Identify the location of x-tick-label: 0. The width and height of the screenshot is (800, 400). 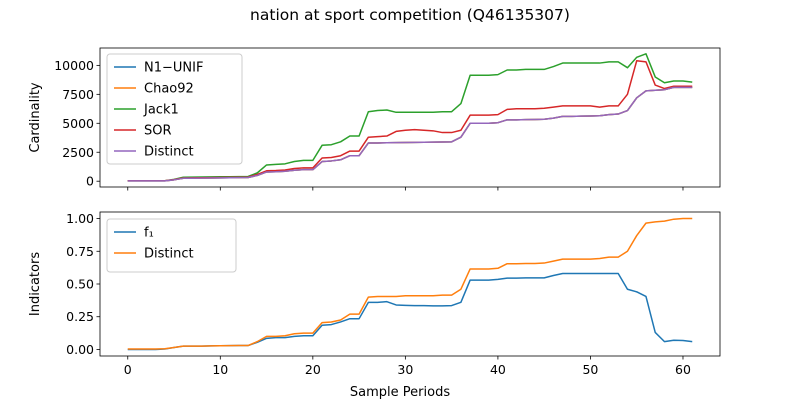
(128, 369).